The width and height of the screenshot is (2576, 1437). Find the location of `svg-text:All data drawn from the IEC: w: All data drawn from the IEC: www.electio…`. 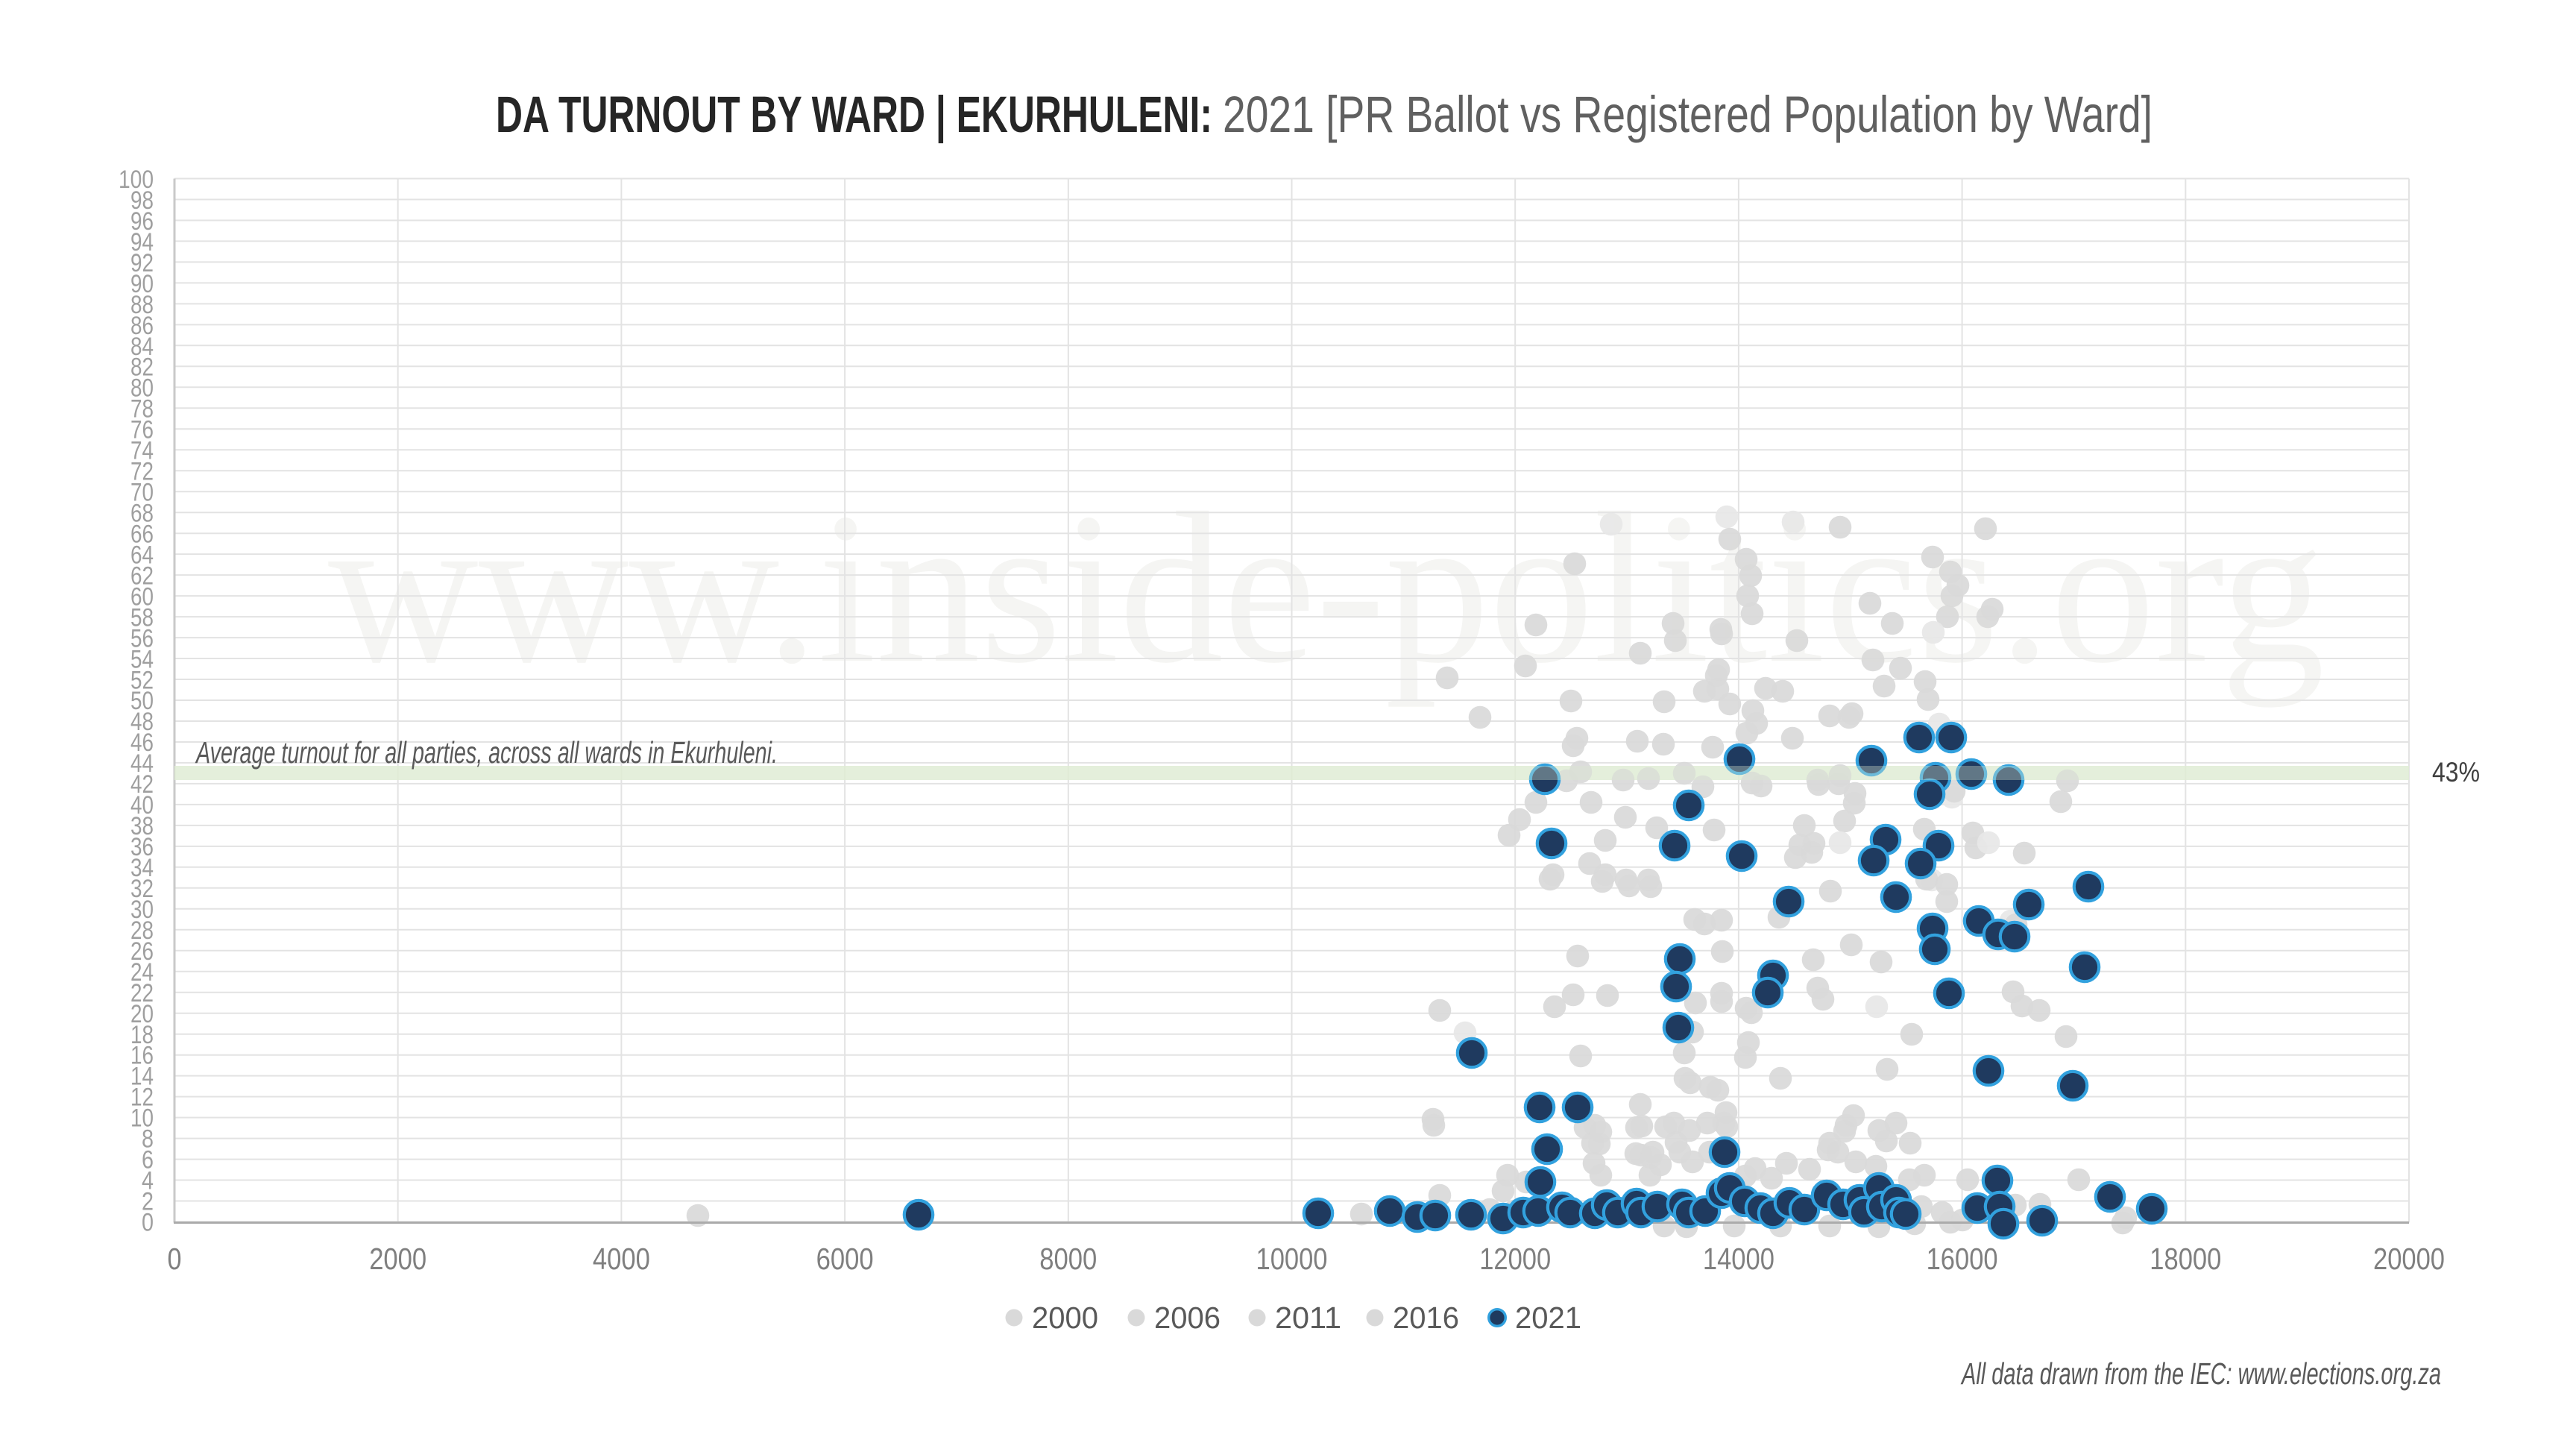

svg-text:All data drawn from the IEC: w: All data drawn from the IEC: www.electio… is located at coordinates (2200, 1373).